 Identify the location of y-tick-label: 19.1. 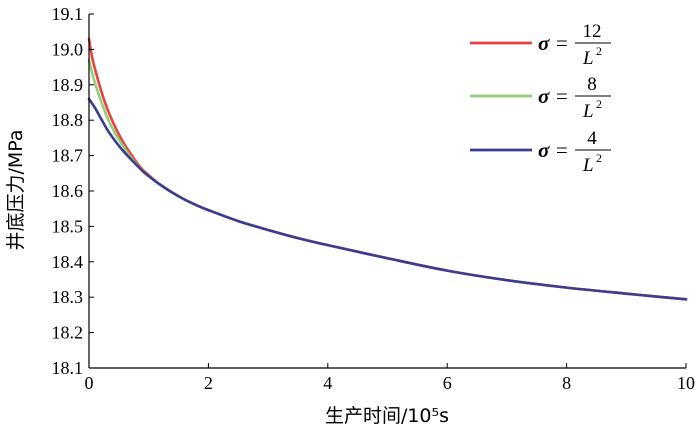
(68, 14).